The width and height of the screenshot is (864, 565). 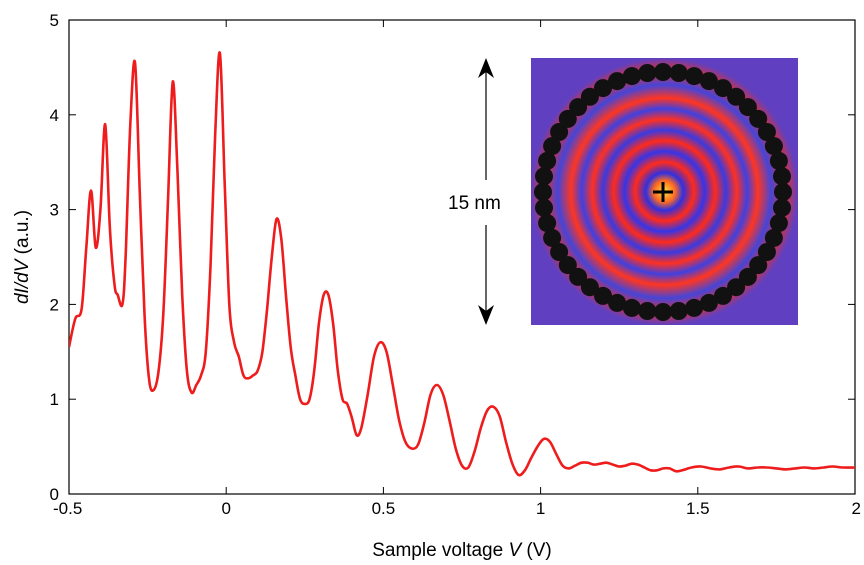 What do you see at coordinates (856, 508) in the screenshot?
I see `x-tick-label: 2` at bounding box center [856, 508].